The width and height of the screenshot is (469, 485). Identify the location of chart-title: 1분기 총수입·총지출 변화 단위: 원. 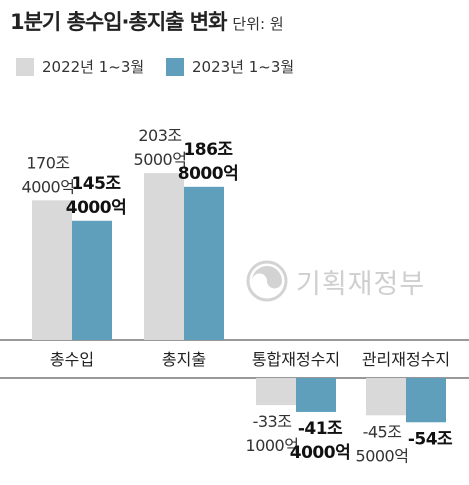
(147, 22).